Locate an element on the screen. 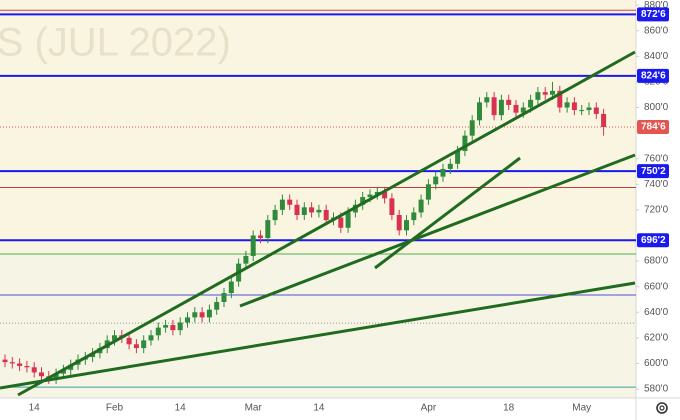  y-tick-label: 880'0 is located at coordinates (656, 5).